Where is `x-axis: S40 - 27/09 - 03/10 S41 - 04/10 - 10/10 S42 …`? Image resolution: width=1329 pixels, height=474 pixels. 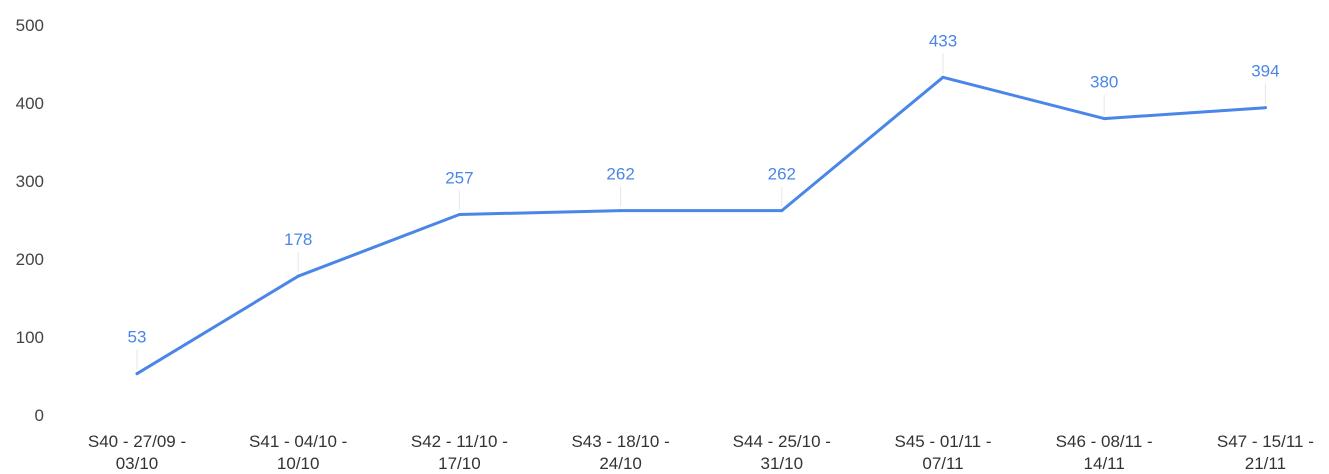 x-axis: S40 - 27/09 - 03/10 S41 - 04/10 - 10/10 S42 … is located at coordinates (701, 452).